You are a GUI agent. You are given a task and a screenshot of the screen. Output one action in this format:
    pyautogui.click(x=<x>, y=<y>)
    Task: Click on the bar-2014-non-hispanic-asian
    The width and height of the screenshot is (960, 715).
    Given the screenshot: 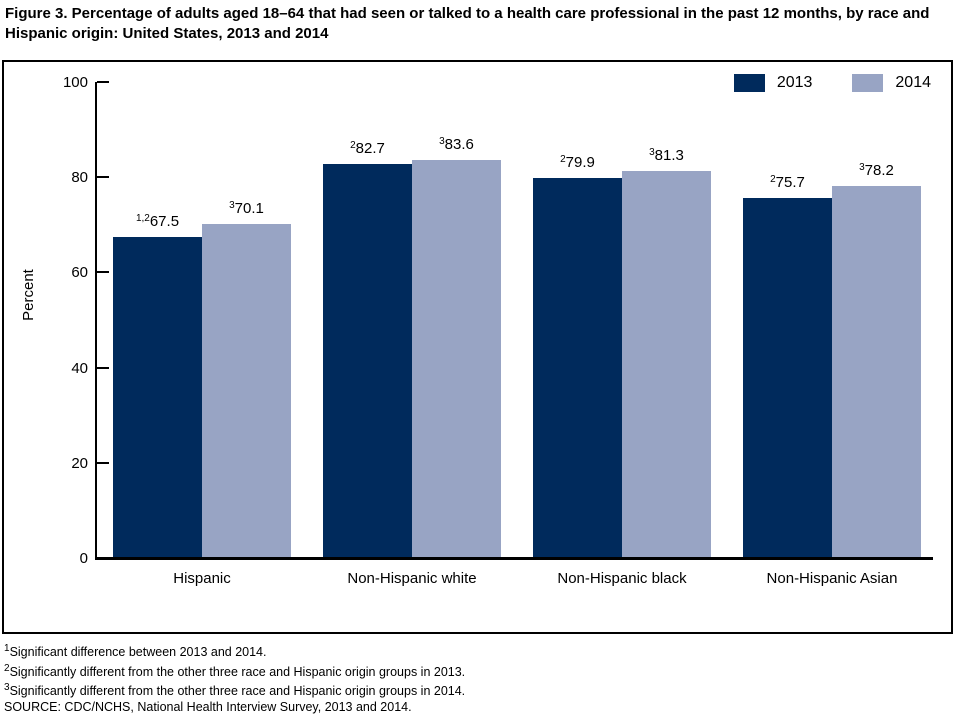 What is the action you would take?
    pyautogui.click(x=876, y=371)
    